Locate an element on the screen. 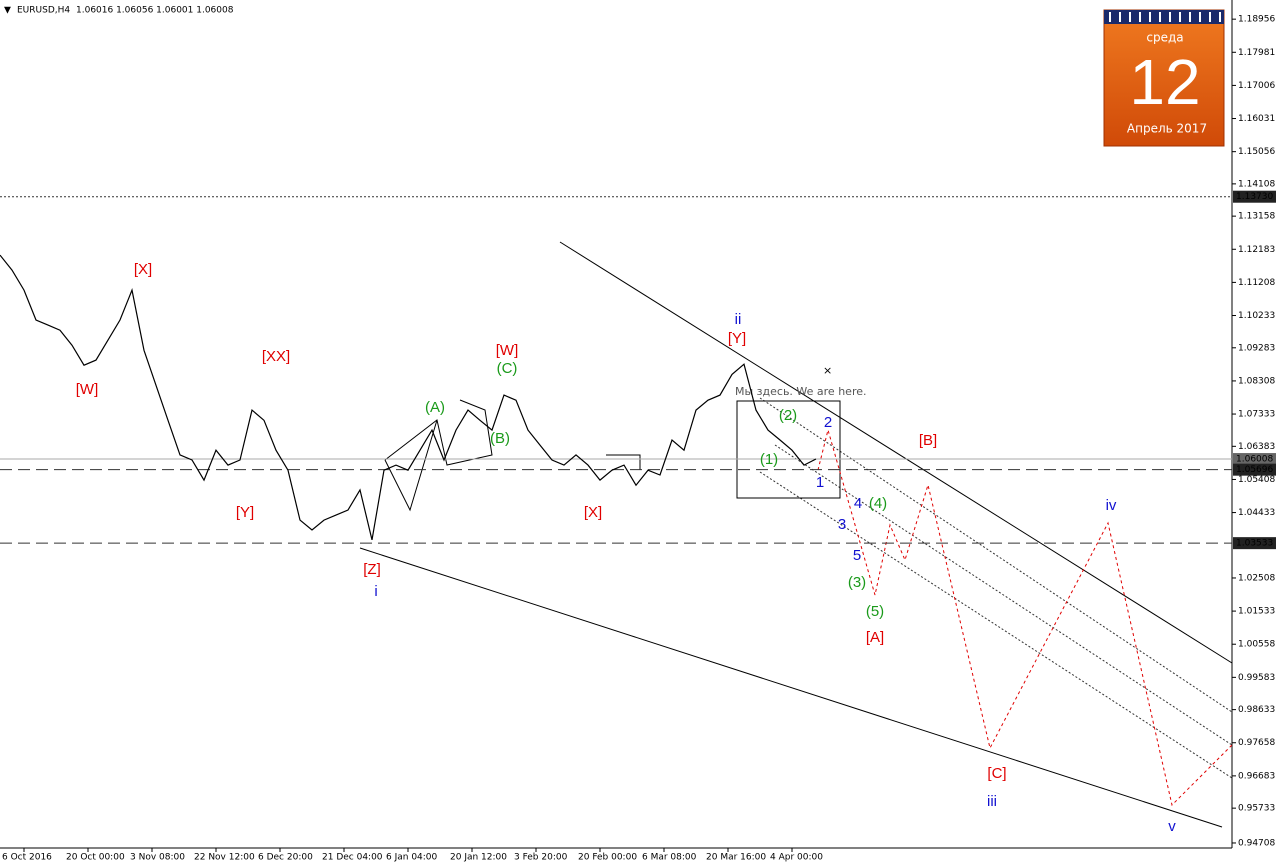 The width and height of the screenshot is (1276, 868). y-tick-label: 0.97658 is located at coordinates (1256, 743).